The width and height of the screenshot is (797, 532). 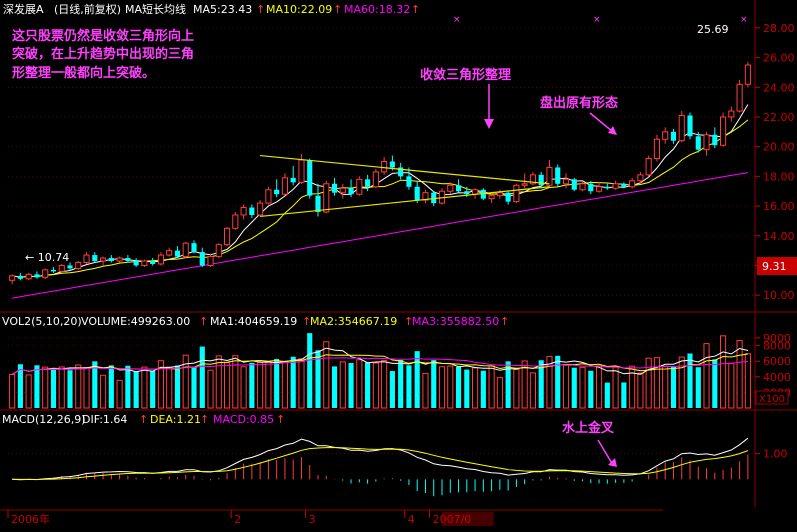 I want to click on x-axis-label: 2007/0, so click(x=452, y=519).